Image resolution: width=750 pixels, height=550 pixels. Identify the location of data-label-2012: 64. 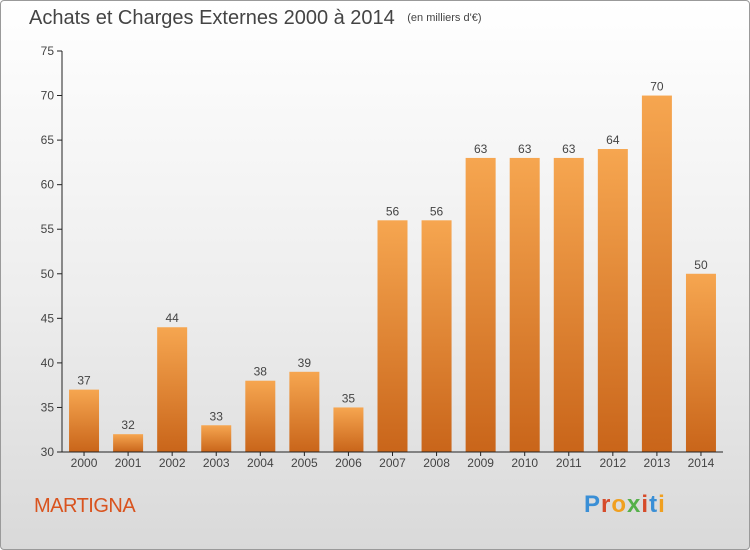
(613, 140).